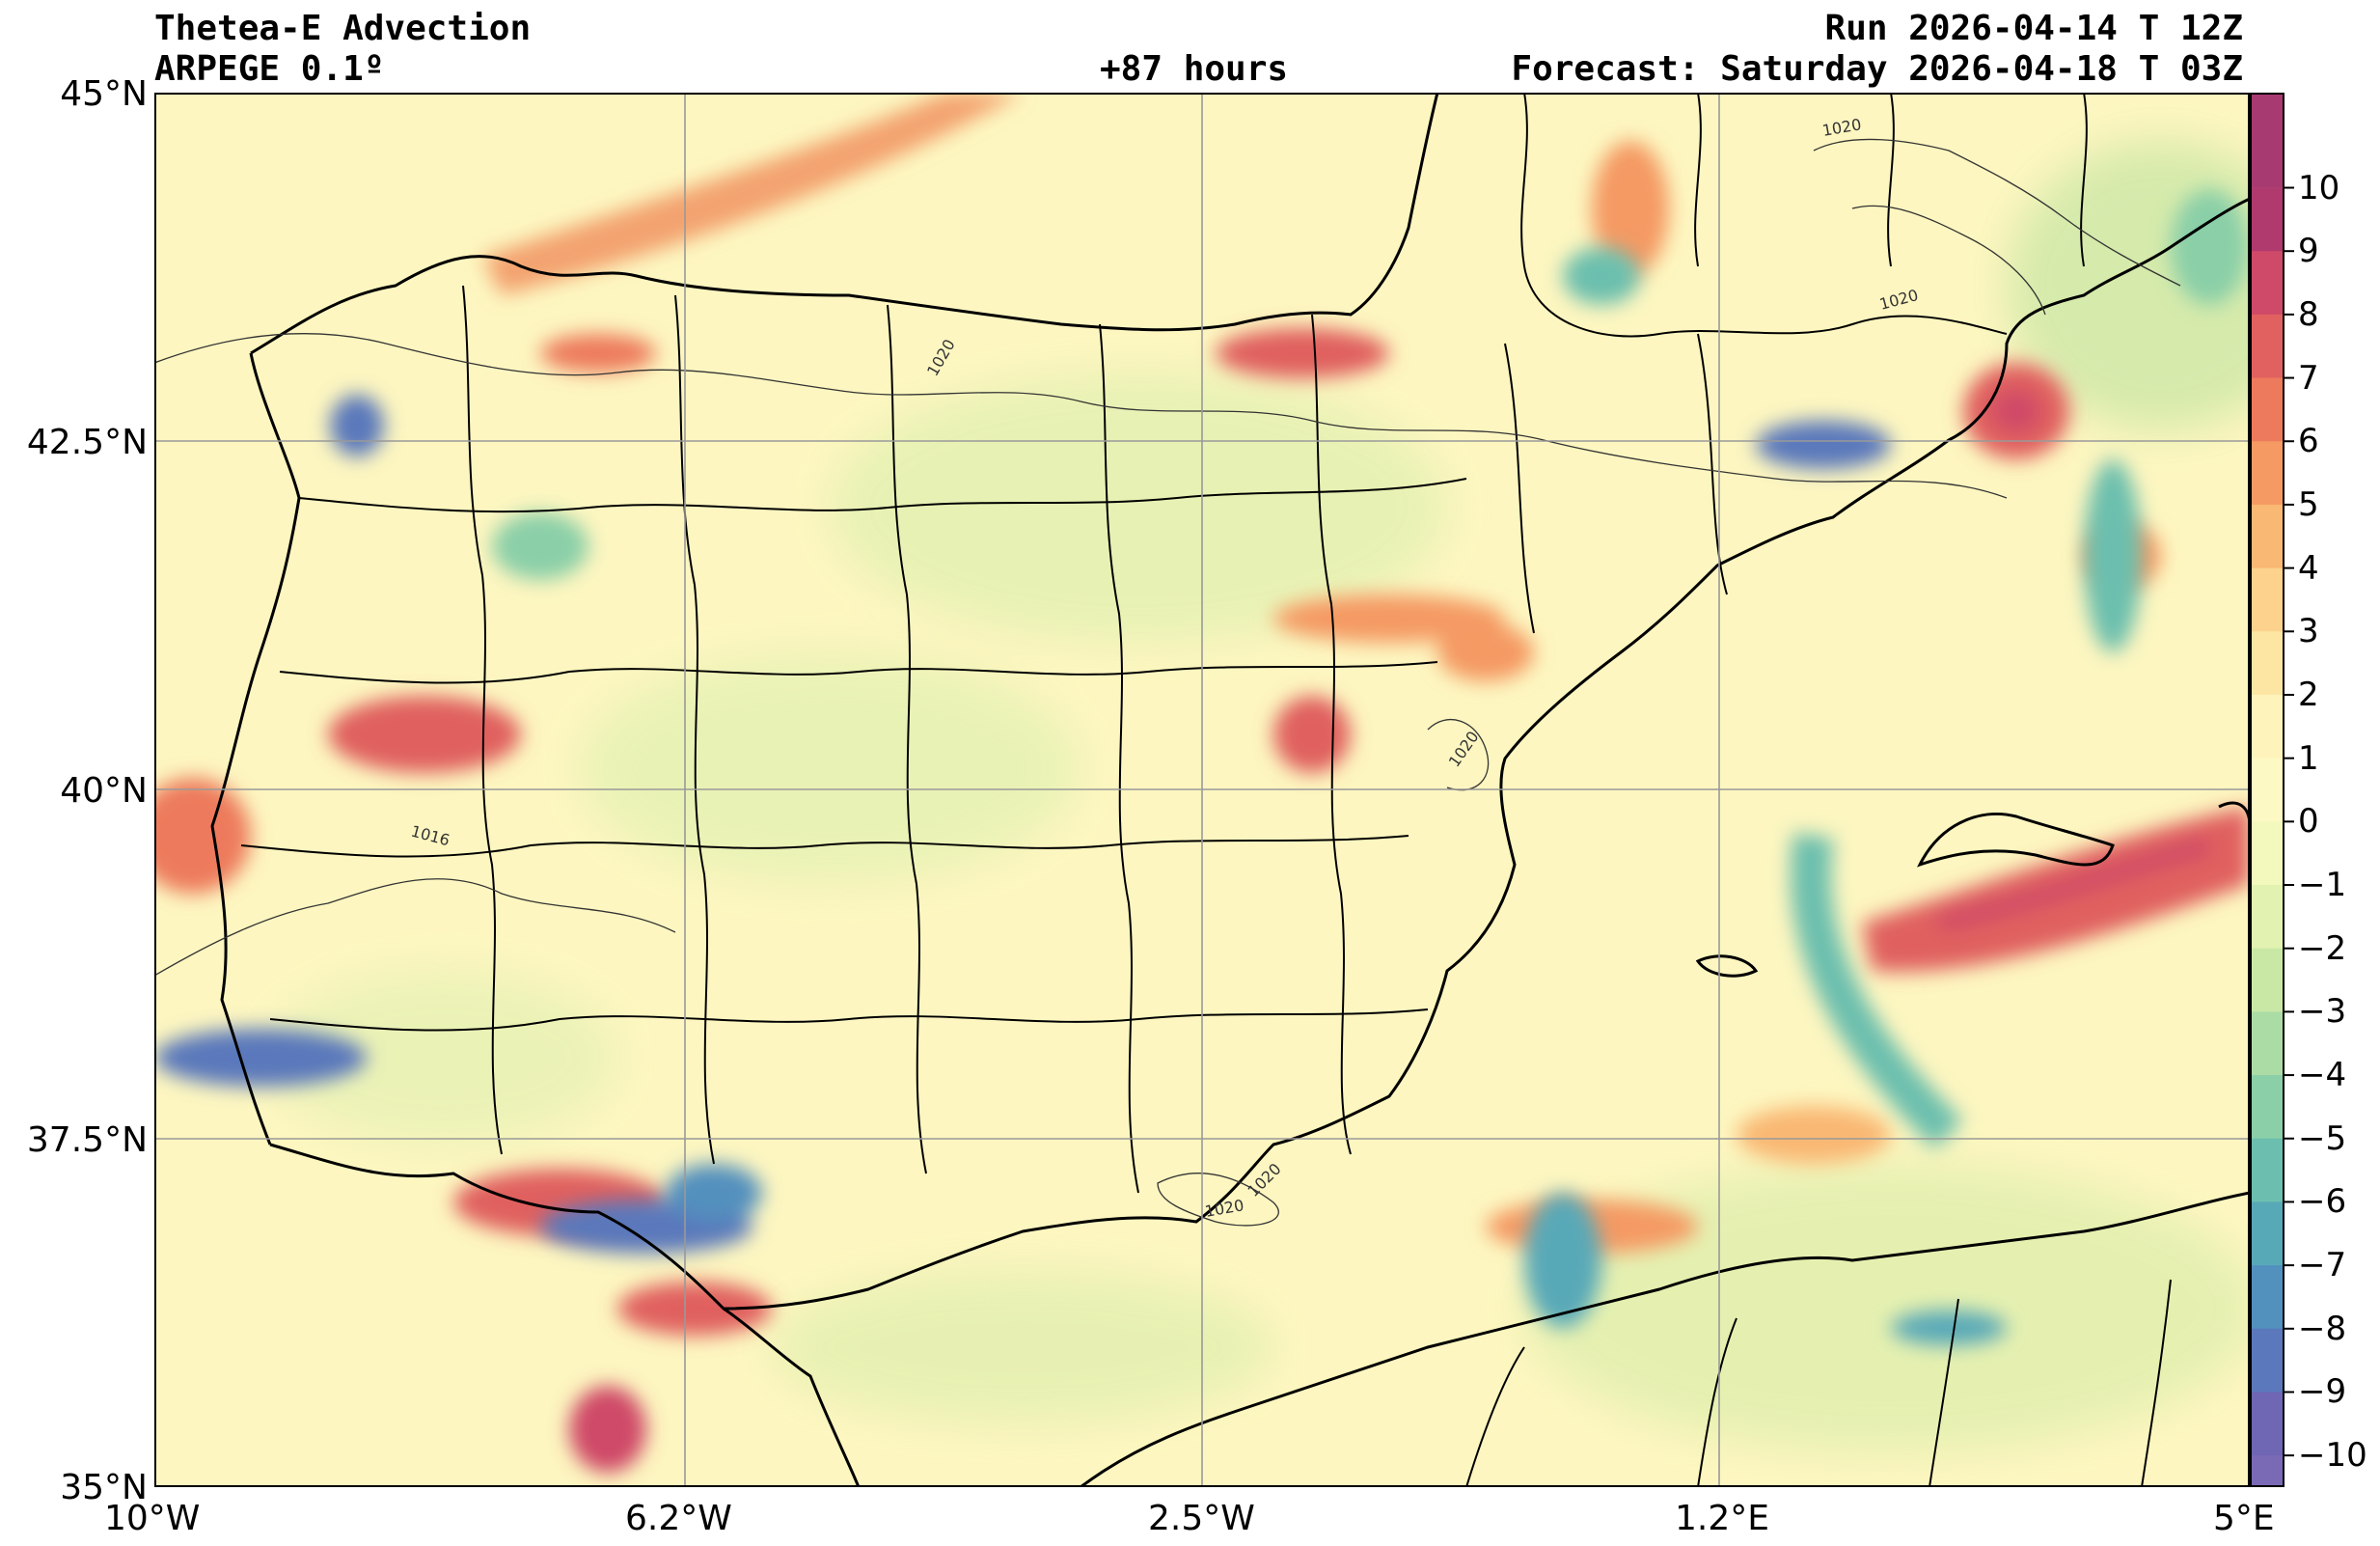 The height and width of the screenshot is (1546, 2380). I want to click on lat-tick: 37.5°N, so click(87, 1140).